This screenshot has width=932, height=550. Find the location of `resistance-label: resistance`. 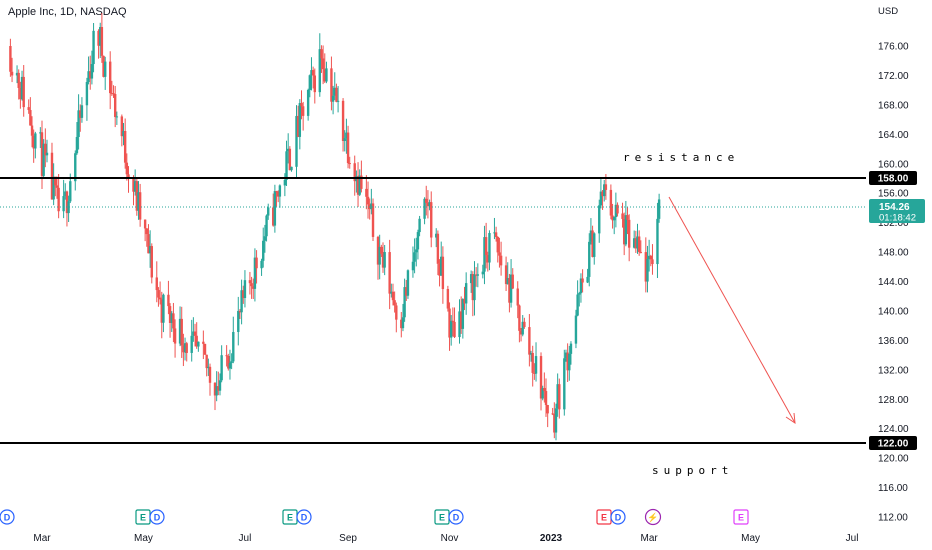

resistance-label: resistance is located at coordinates (681, 157).